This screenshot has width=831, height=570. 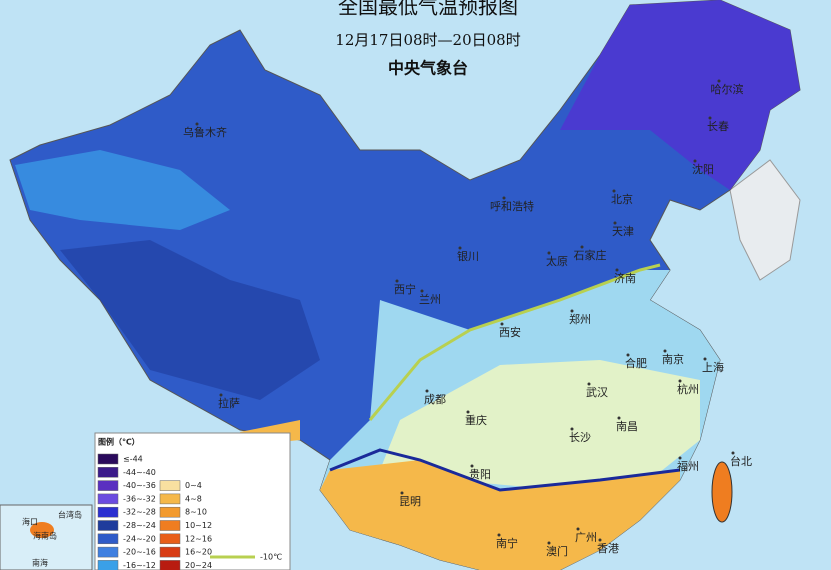 I want to click on title: 全国最低气温预报图, so click(x=428, y=9).